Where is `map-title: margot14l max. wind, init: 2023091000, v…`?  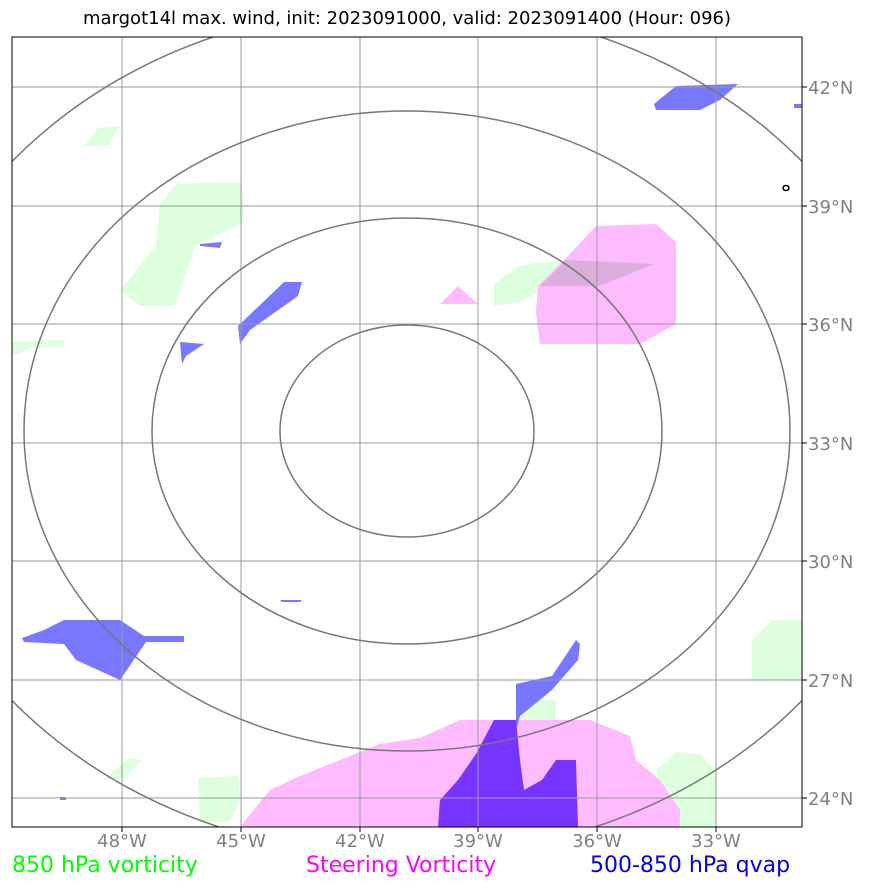
map-title: margot14l max. wind, init: 2023091000, v… is located at coordinates (407, 18).